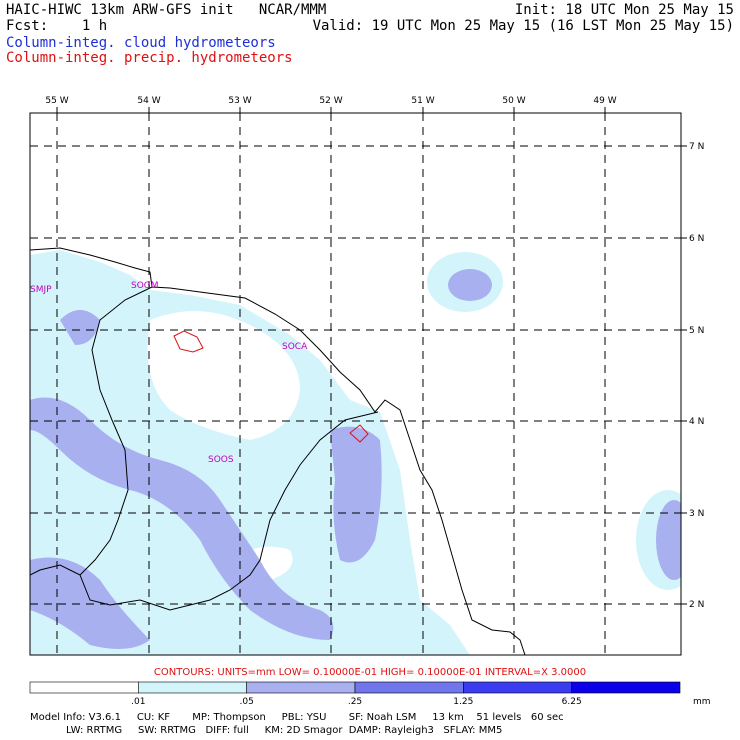  What do you see at coordinates (696, 147) in the screenshot?
I see `lat-label: 7 N` at bounding box center [696, 147].